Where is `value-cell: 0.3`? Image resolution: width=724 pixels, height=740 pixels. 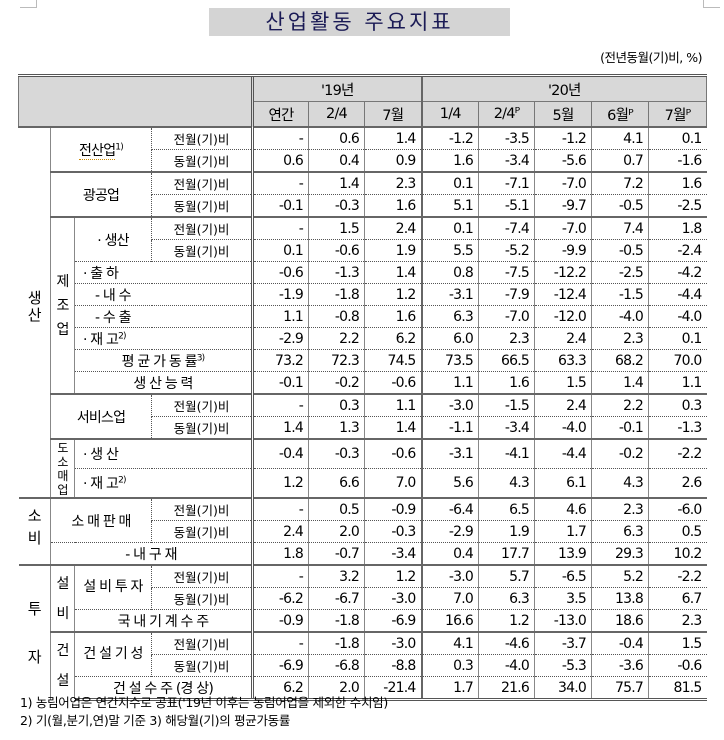
value-cell: 0.3 is located at coordinates (449, 665).